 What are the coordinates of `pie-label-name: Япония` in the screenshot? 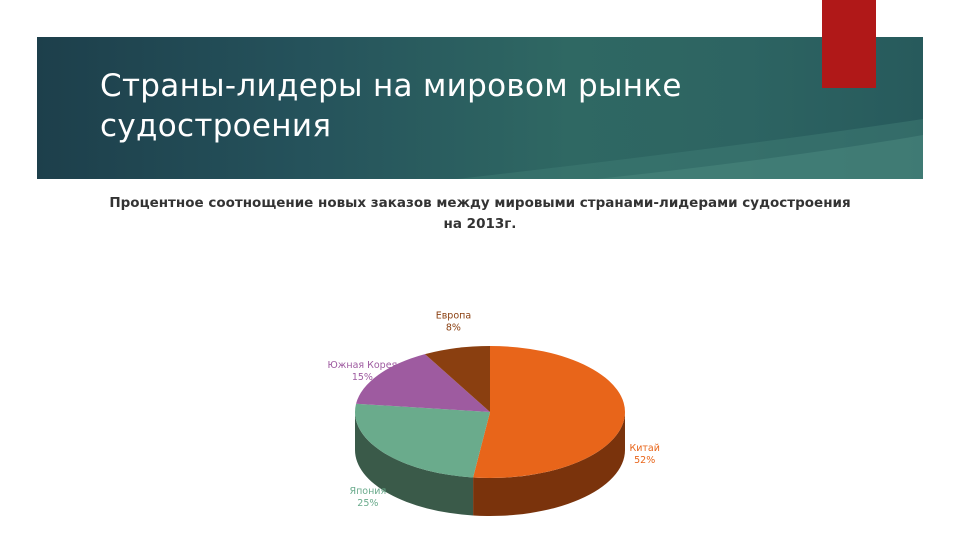 It's located at (367, 491).